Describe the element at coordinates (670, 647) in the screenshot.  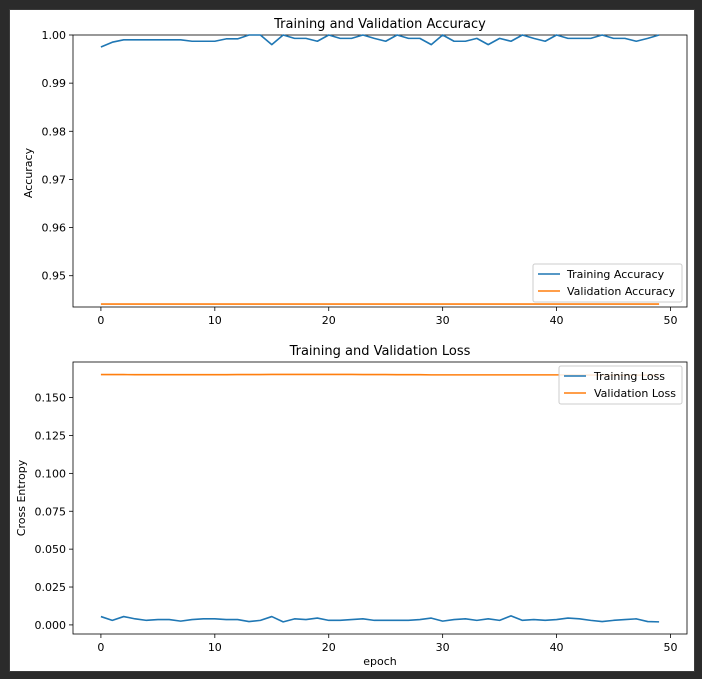
I see `loss-x-tick-label: 50` at that location.